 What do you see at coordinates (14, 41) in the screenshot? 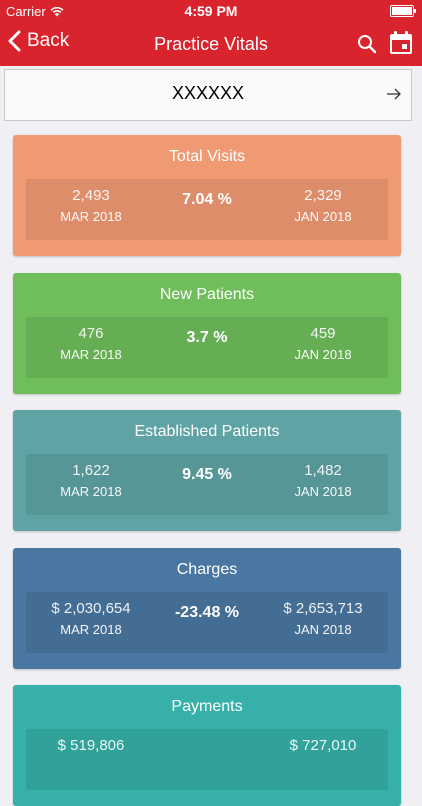
I see `chevron-left-icon` at bounding box center [14, 41].